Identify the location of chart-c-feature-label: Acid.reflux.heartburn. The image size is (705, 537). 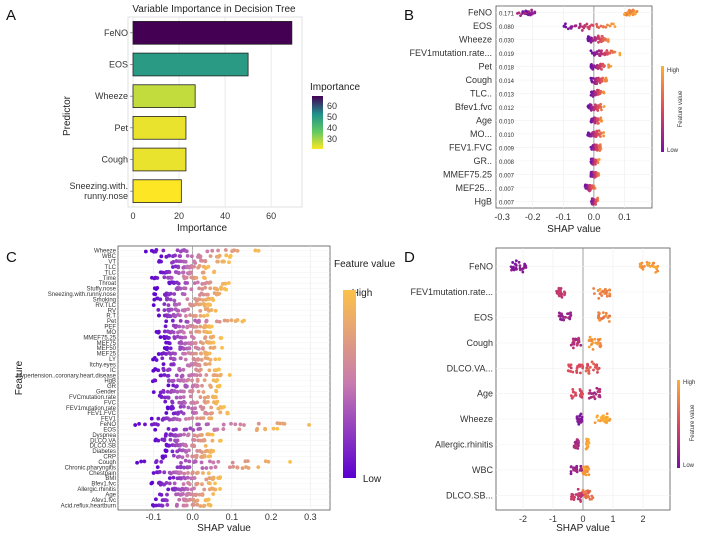
(88, 506).